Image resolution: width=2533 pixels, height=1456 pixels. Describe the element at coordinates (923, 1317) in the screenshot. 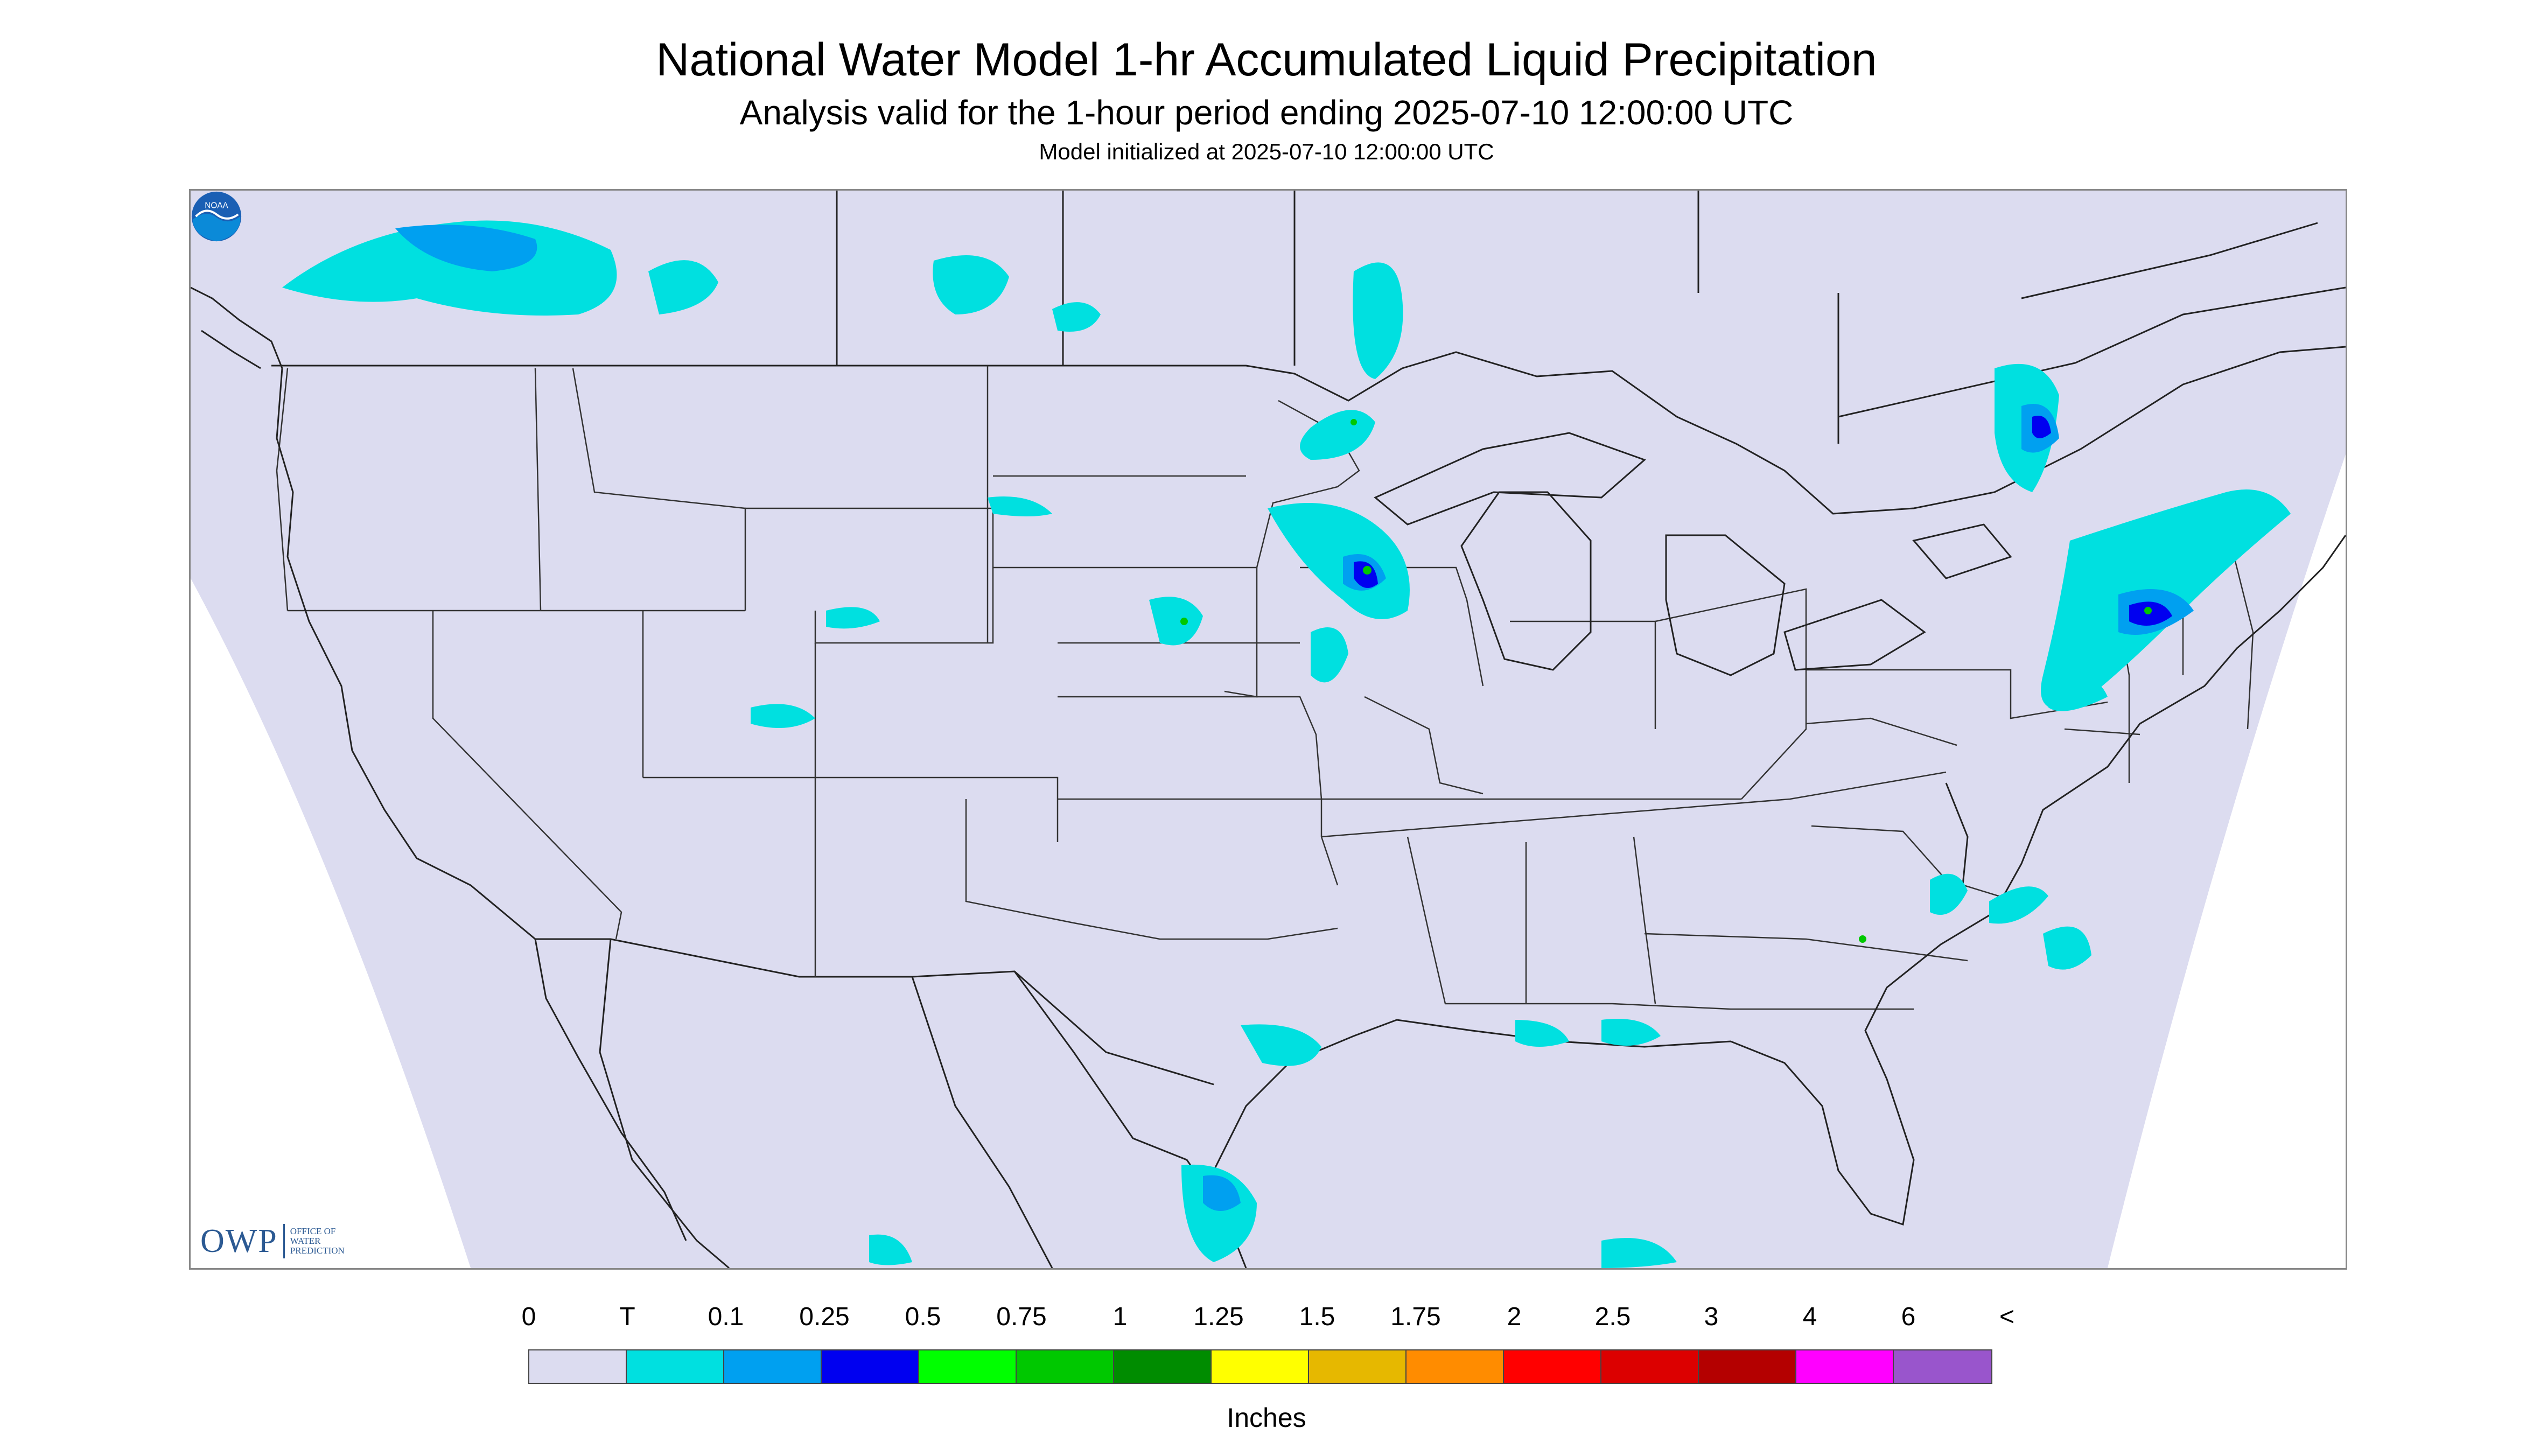

I see `legend-label-4: 0.5` at that location.